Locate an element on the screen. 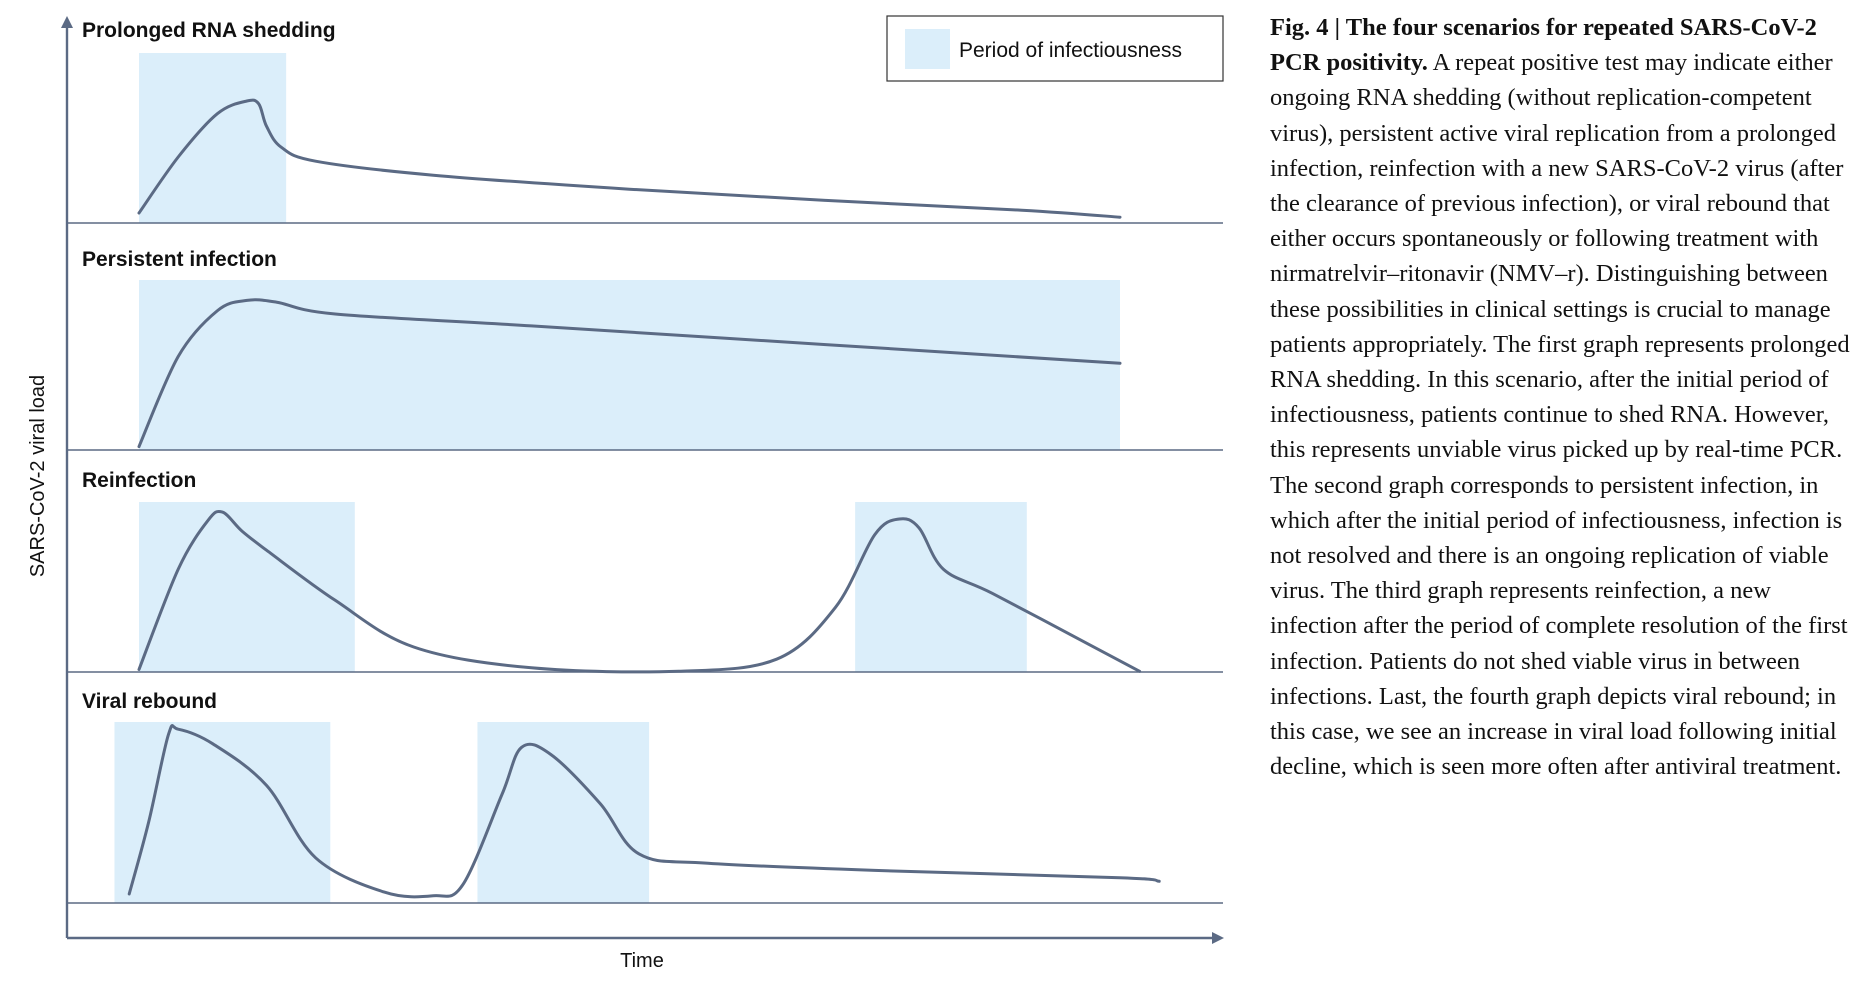 Image resolution: width=1864 pixels, height=982 pixels. panel-title-4: Viral rebound is located at coordinates (149, 701).